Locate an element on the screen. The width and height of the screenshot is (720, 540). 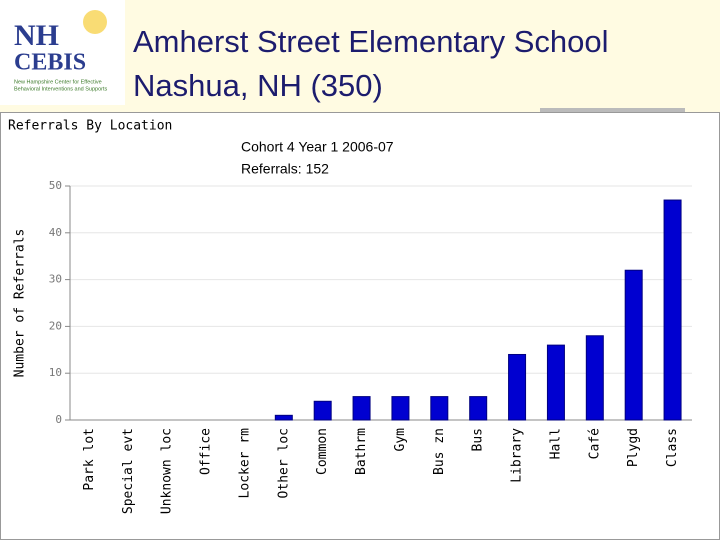
logo-name: CEBIS is located at coordinates (50, 63).